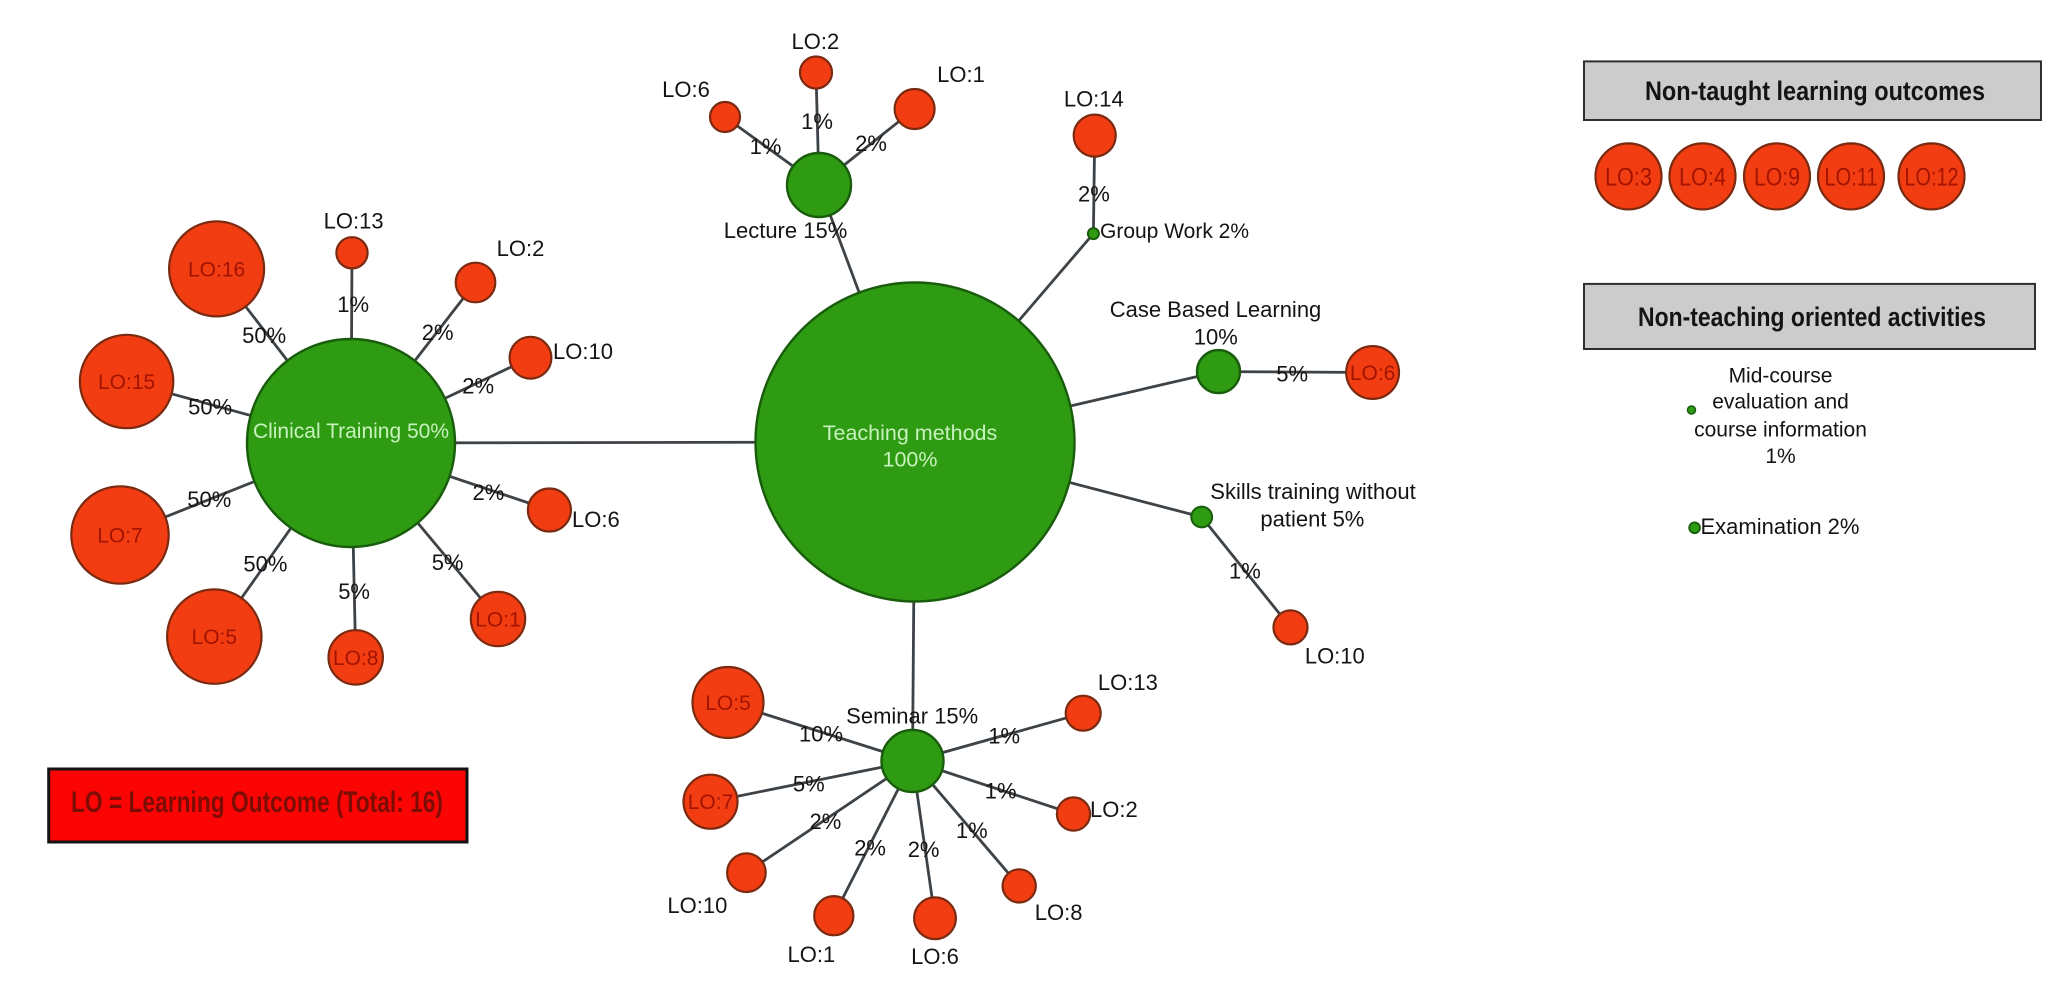 This screenshot has width=2059, height=1001. I want to click on svg-text: LO:9, so click(1777, 177).